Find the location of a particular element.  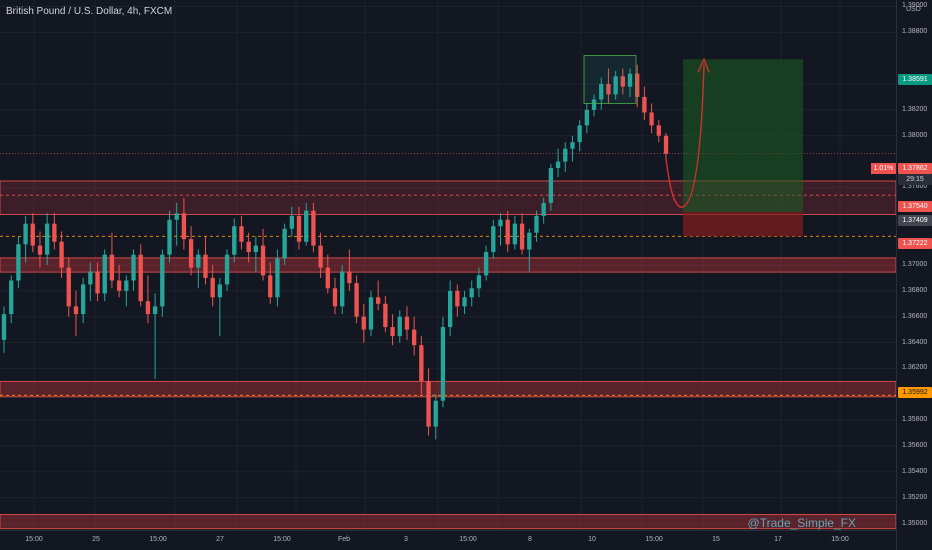

time-tick-label: Feb is located at coordinates (344, 539).